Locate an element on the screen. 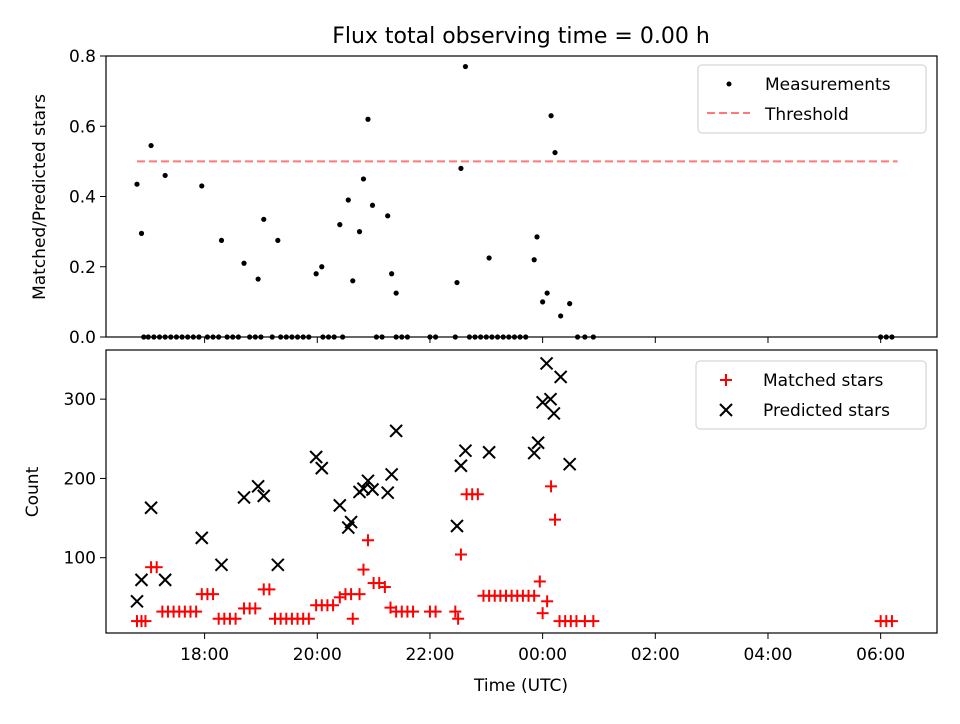 Image resolution: width=960 pixels, height=724 pixels. top-y-tick-label: 0.6 is located at coordinates (82, 127).